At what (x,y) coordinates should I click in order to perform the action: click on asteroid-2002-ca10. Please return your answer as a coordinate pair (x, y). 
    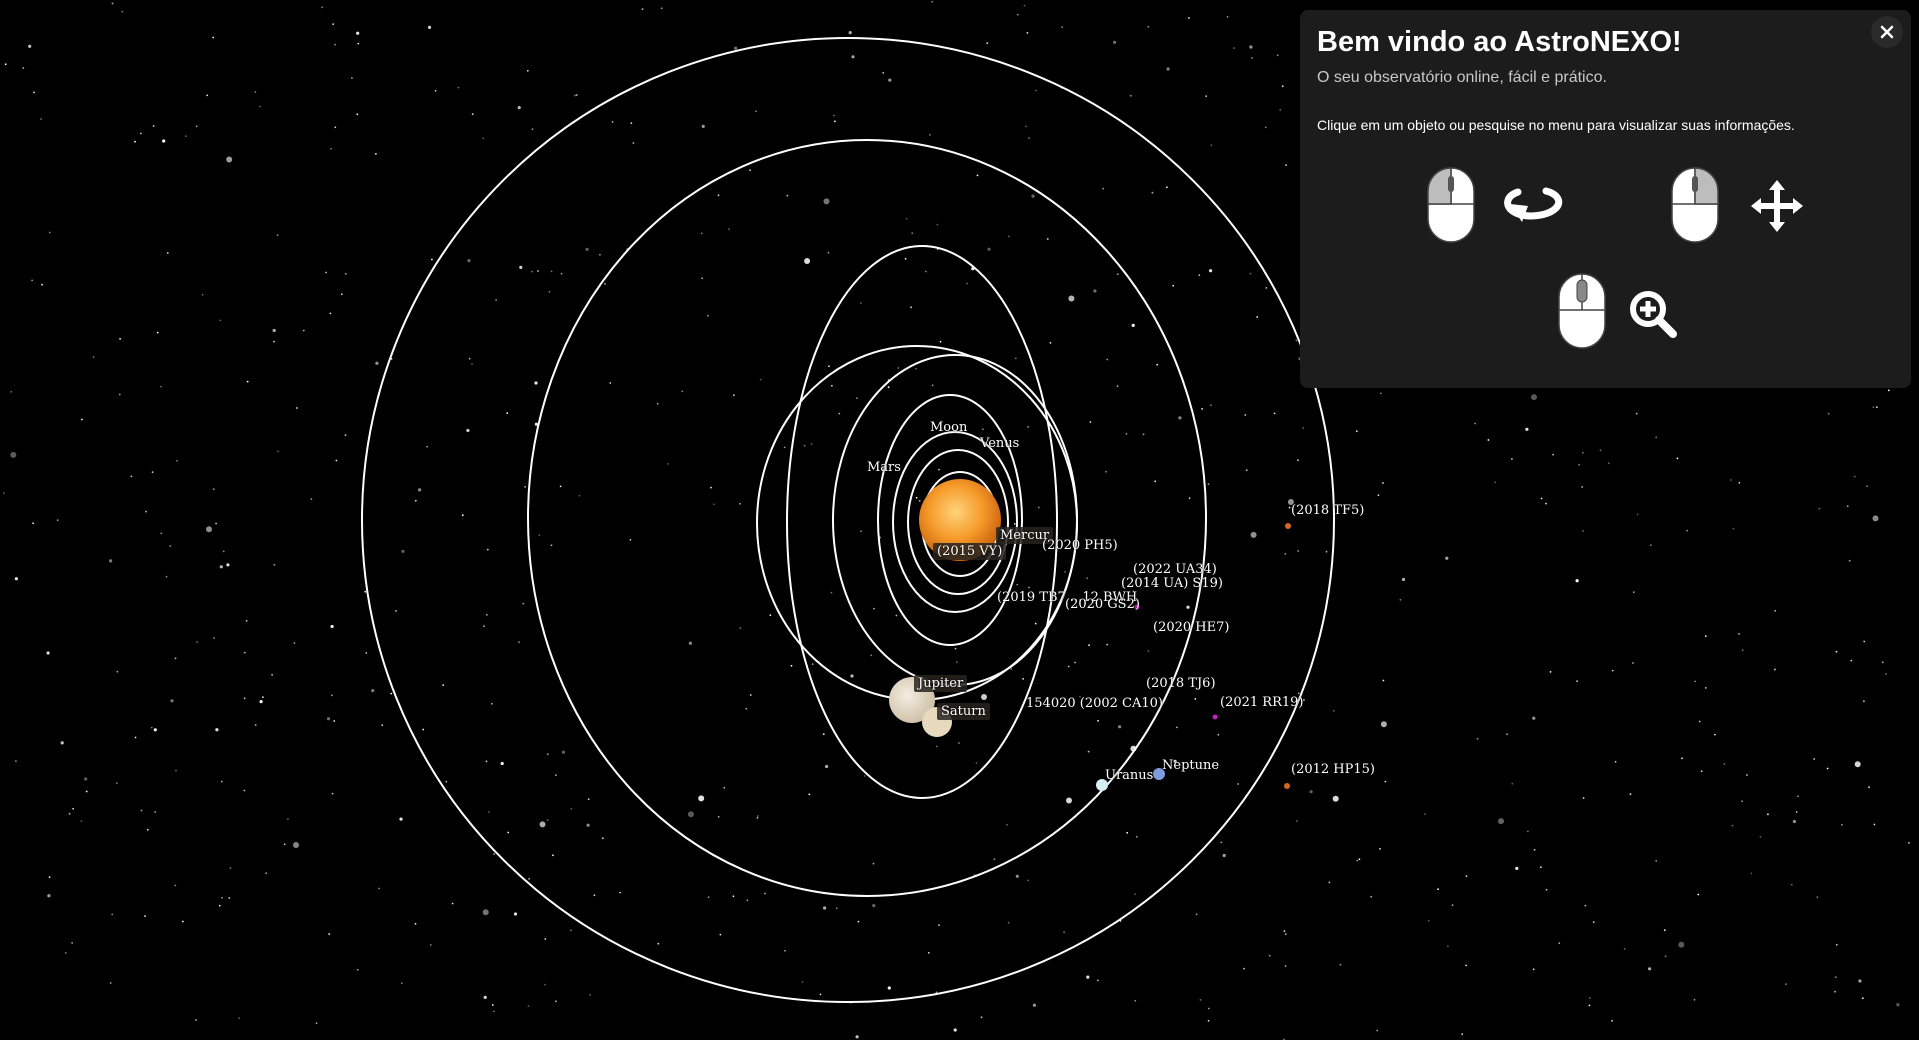
    Looking at the image, I should click on (984, 697).